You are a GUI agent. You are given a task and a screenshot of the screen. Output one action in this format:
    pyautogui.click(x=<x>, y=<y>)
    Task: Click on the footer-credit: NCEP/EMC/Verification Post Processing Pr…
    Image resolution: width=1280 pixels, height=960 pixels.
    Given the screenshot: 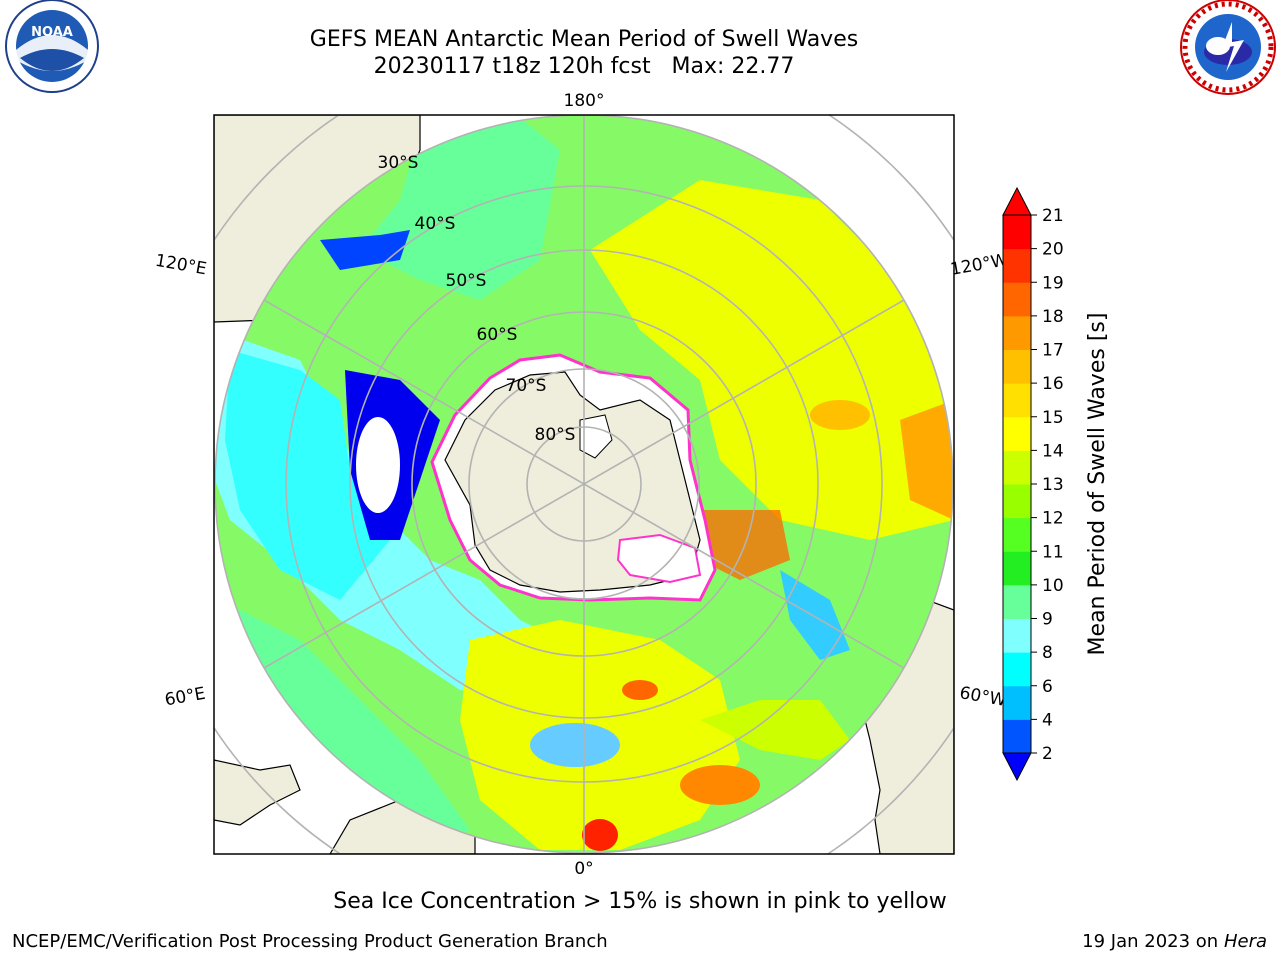 What is the action you would take?
    pyautogui.click(x=310, y=941)
    